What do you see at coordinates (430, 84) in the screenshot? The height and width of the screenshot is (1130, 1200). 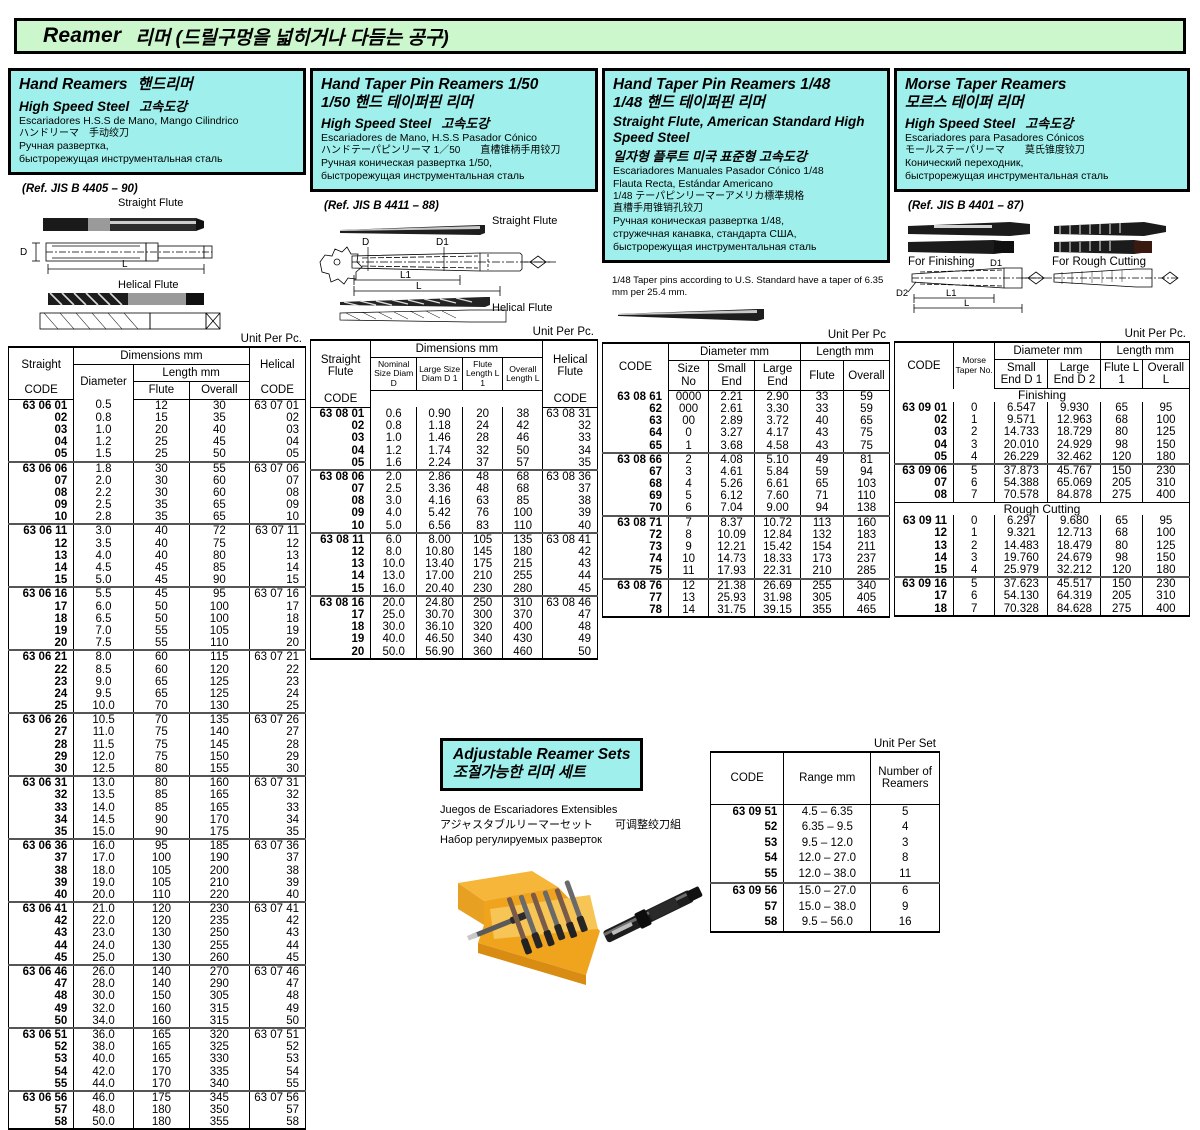 I see `taper50-title-en: Hand Taper Pin Reamers 1/50` at bounding box center [430, 84].